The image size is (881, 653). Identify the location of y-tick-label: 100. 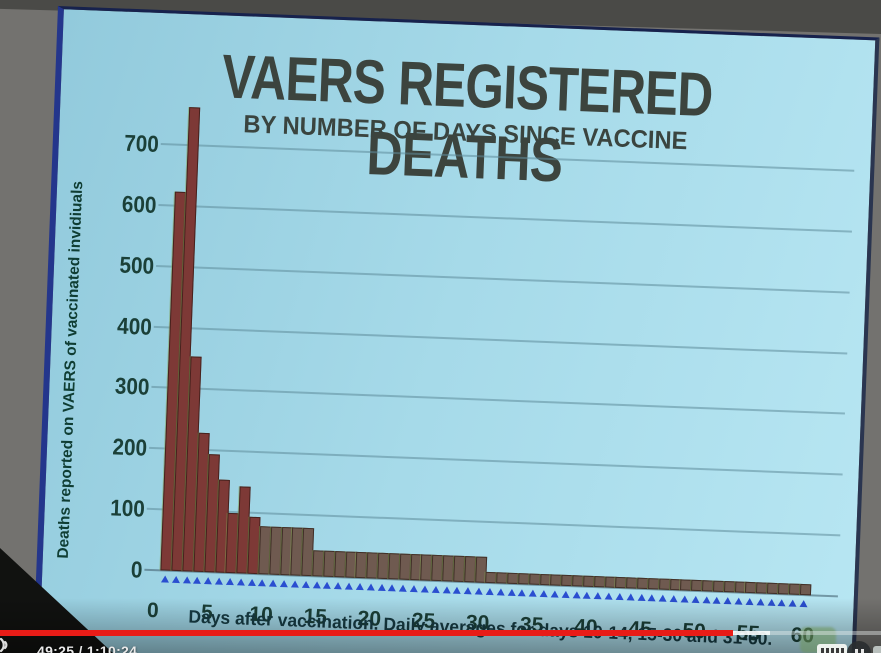
(127, 508).